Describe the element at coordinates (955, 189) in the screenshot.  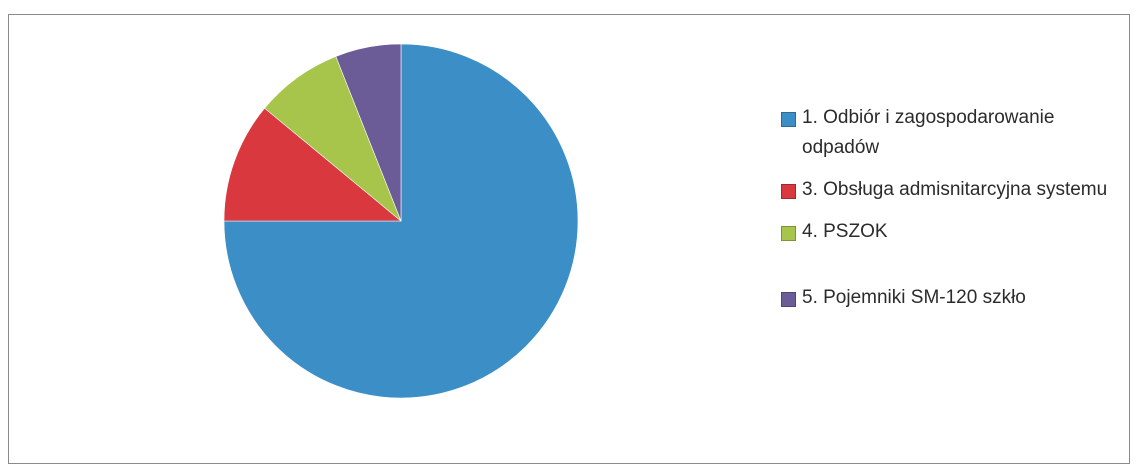
I see `legend-label-3: 3. Obsługa admisnitarcyjna systemu` at that location.